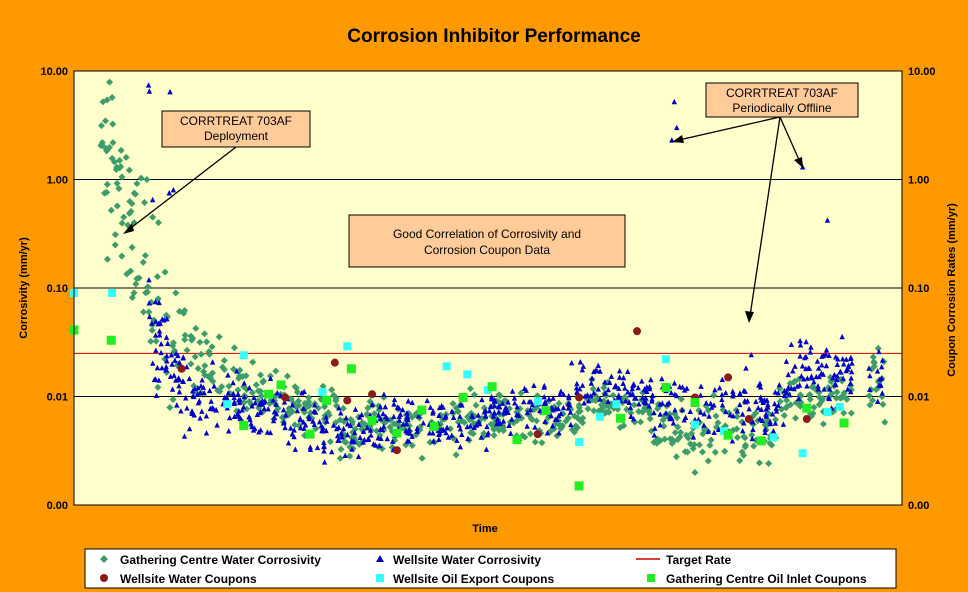 This screenshot has height=592, width=968. I want to click on legend-label-gathering-water: Gathering Centre Water Corrosivity, so click(220, 560).